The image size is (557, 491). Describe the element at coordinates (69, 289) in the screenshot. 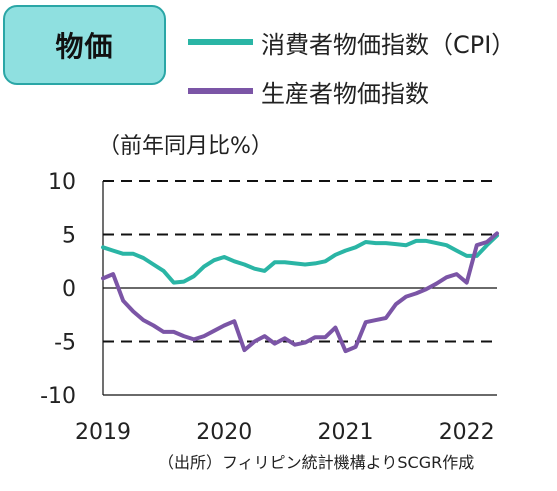

I see `y-tick-label: 0` at that location.